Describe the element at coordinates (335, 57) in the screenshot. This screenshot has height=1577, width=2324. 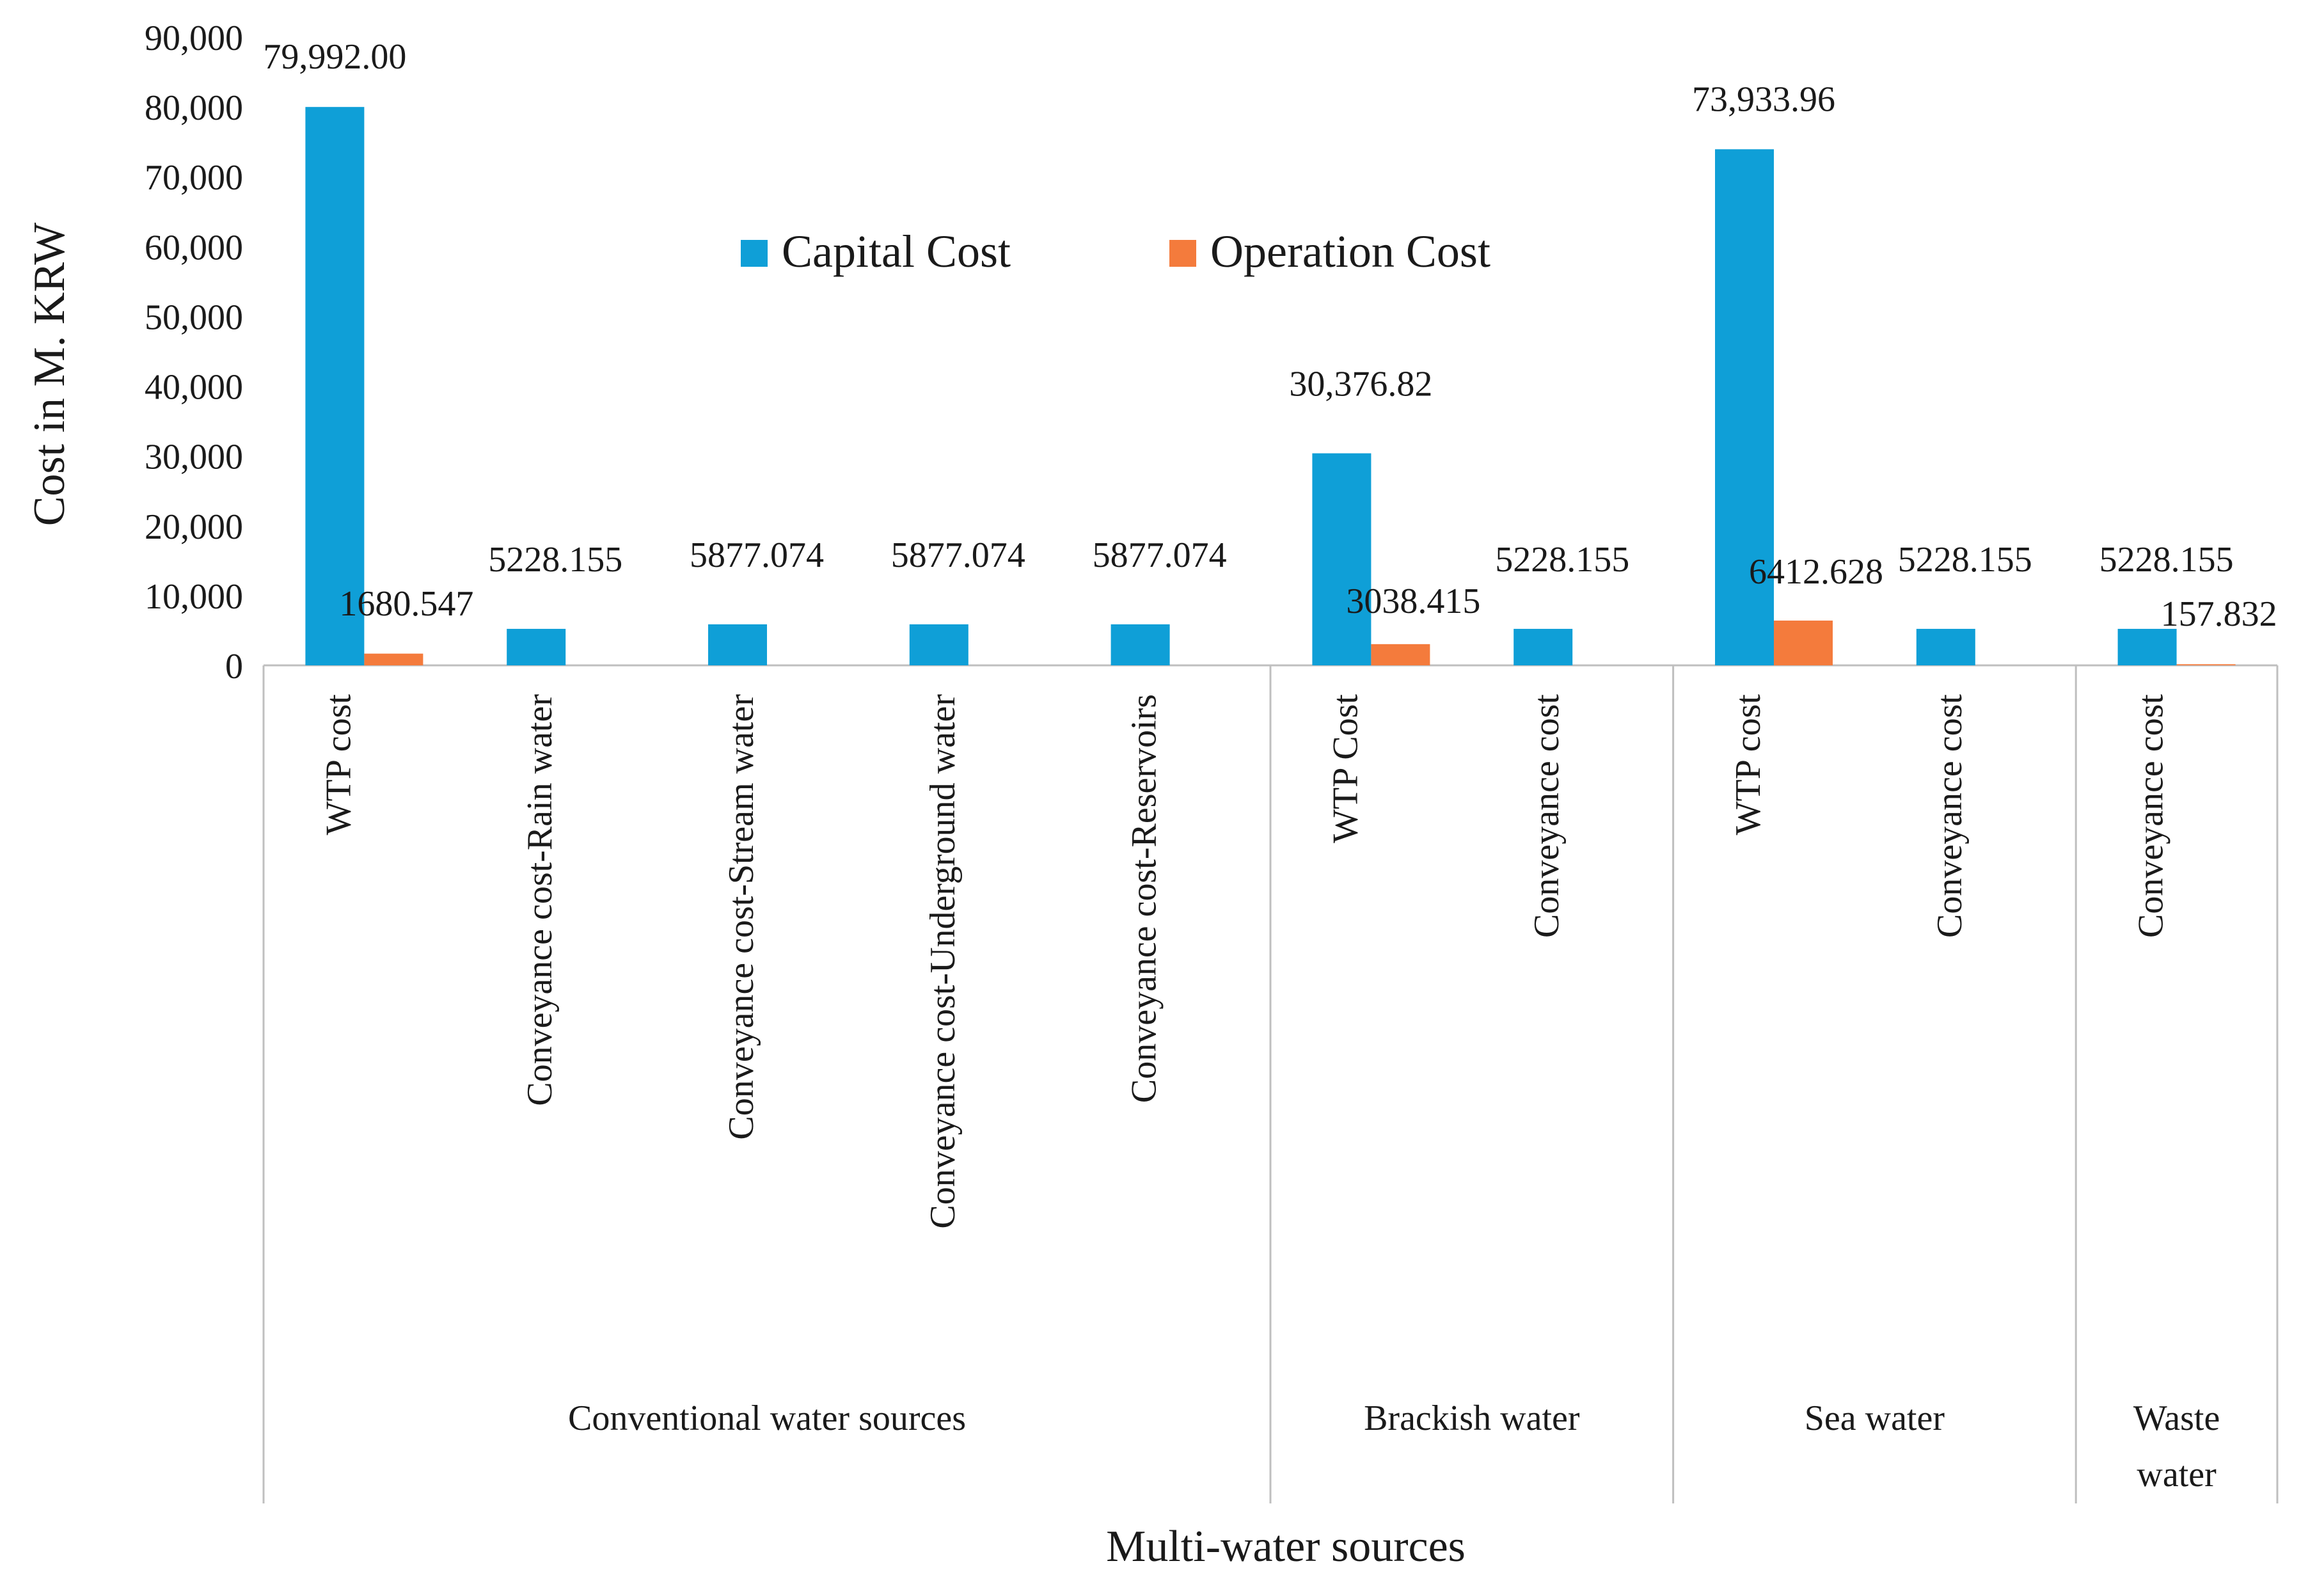
I see `data-label-capital-cost: 79,992.00` at that location.